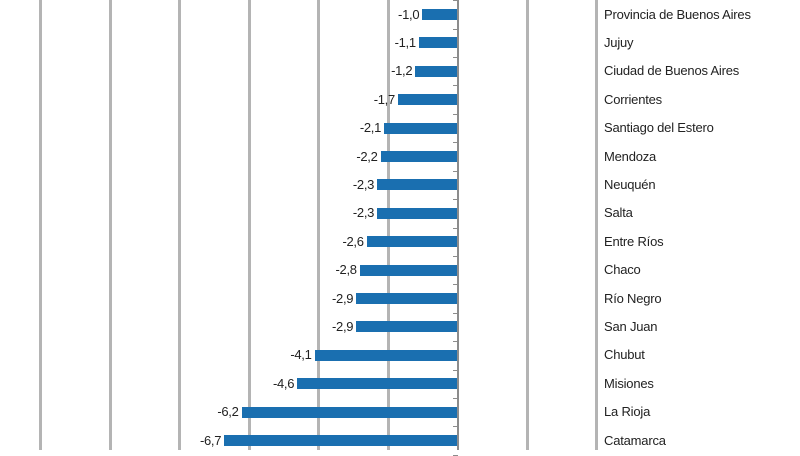 This screenshot has width=800, height=456. I want to click on category-label: Salta, so click(618, 212).